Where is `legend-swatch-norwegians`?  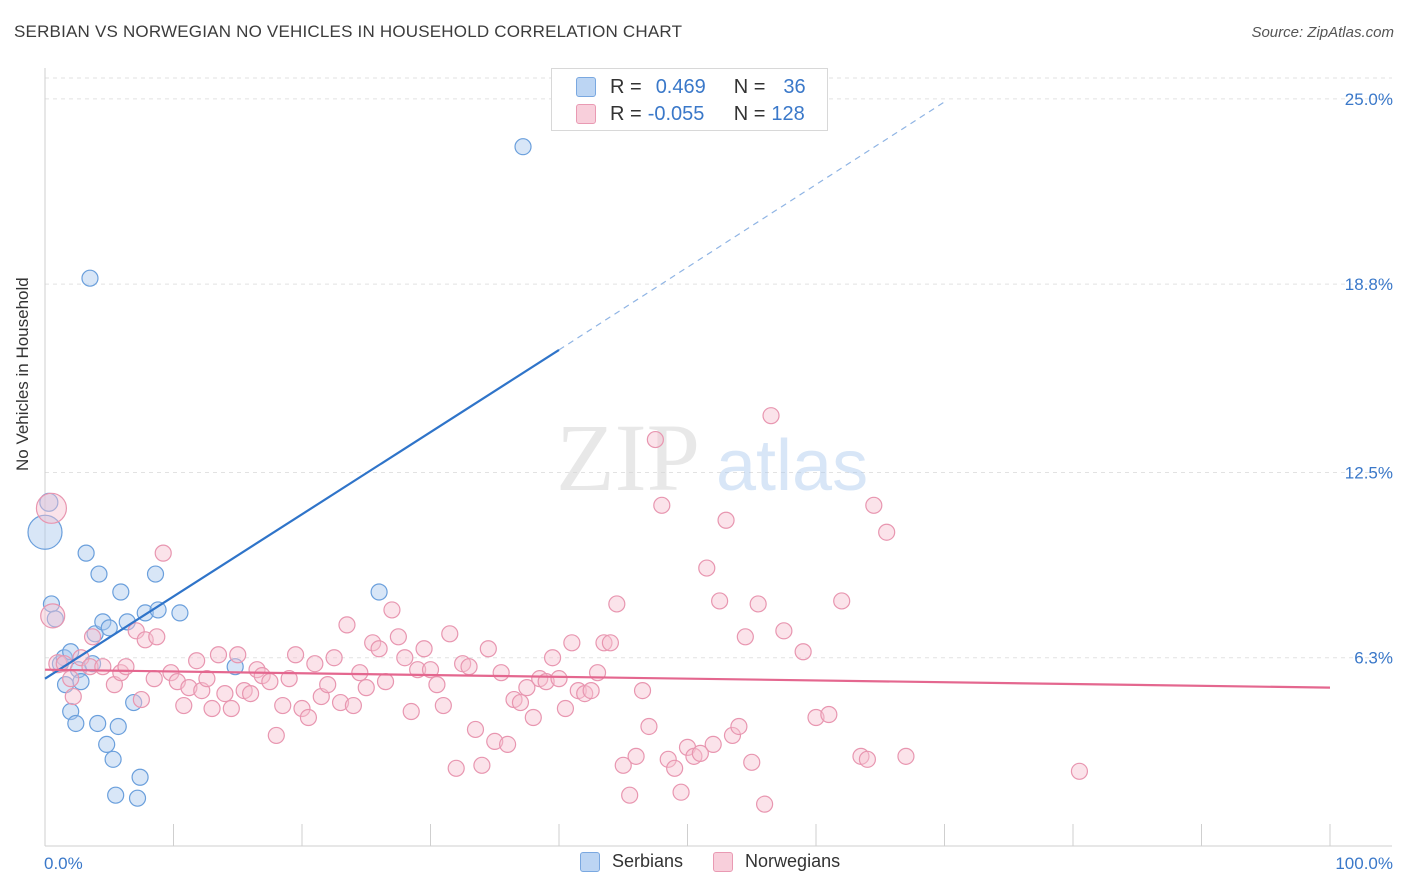
legend-swatch-norwegians is located at coordinates (723, 861).